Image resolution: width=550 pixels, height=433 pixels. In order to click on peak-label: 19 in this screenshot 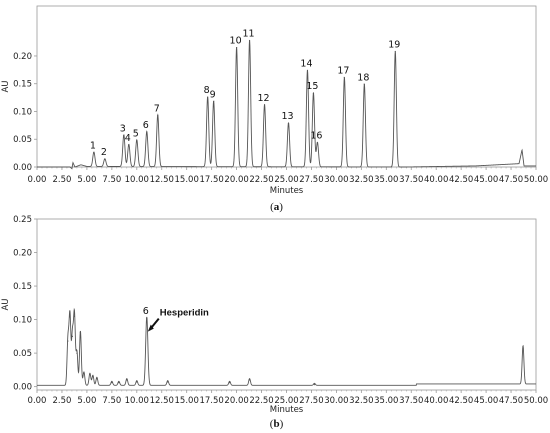, I will do `click(394, 45)`.